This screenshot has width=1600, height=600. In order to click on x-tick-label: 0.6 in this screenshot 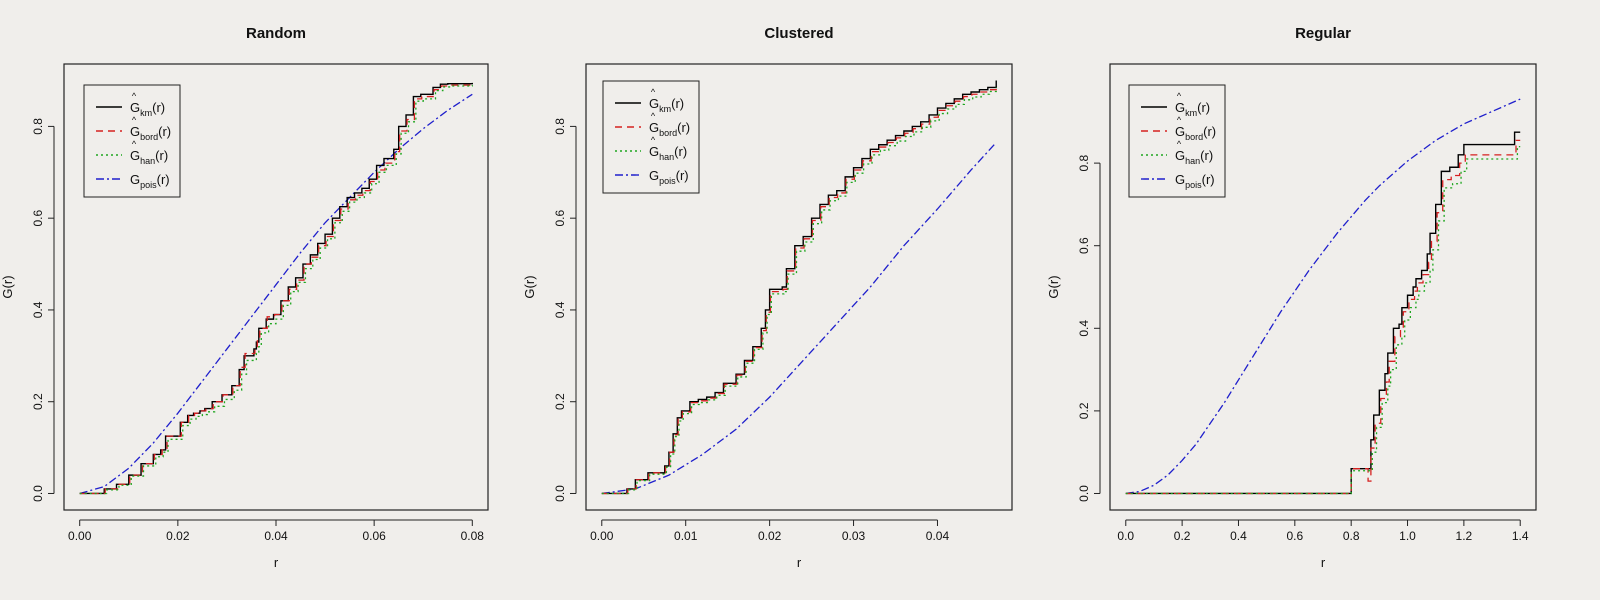, I will do `click(1294, 536)`.